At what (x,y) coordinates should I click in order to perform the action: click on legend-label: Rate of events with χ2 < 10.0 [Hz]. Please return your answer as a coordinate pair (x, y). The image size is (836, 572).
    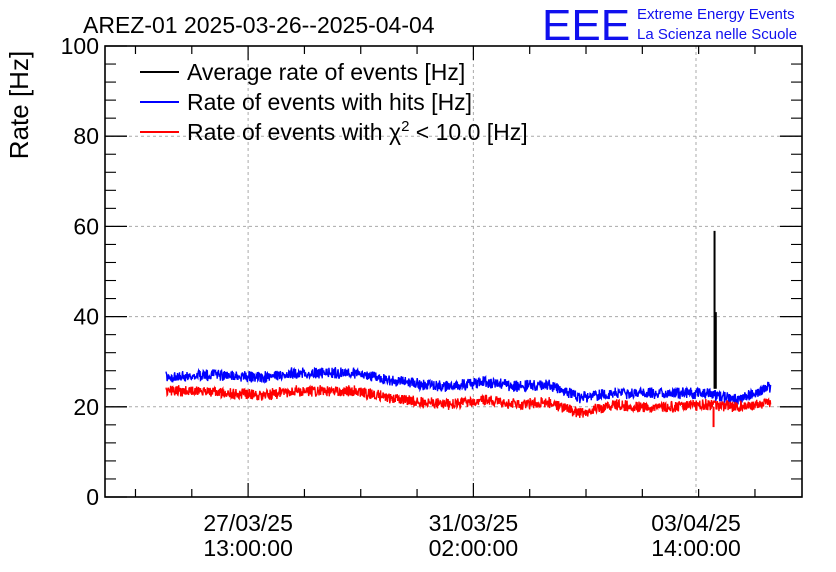
    Looking at the image, I should click on (357, 131).